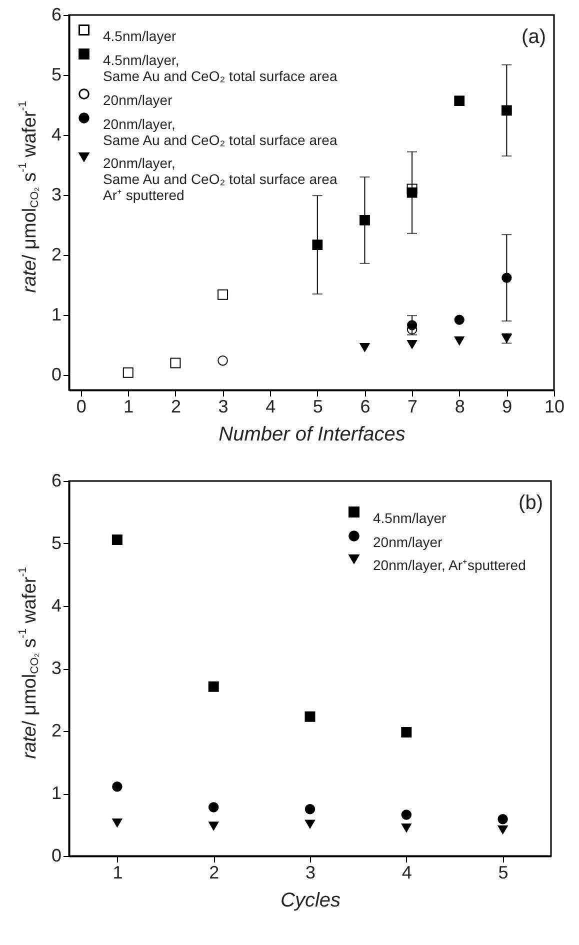 The image size is (579, 945). What do you see at coordinates (220, 68) in the screenshot?
I see `legend-label: 4.5nm/layer, Same Au and CeO₂ total surface area` at bounding box center [220, 68].